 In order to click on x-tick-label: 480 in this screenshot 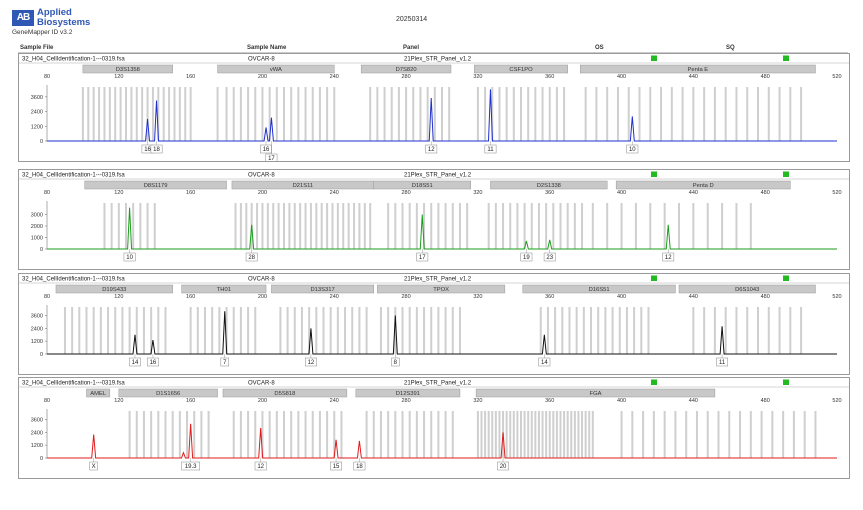, I will do `click(765, 297)`.